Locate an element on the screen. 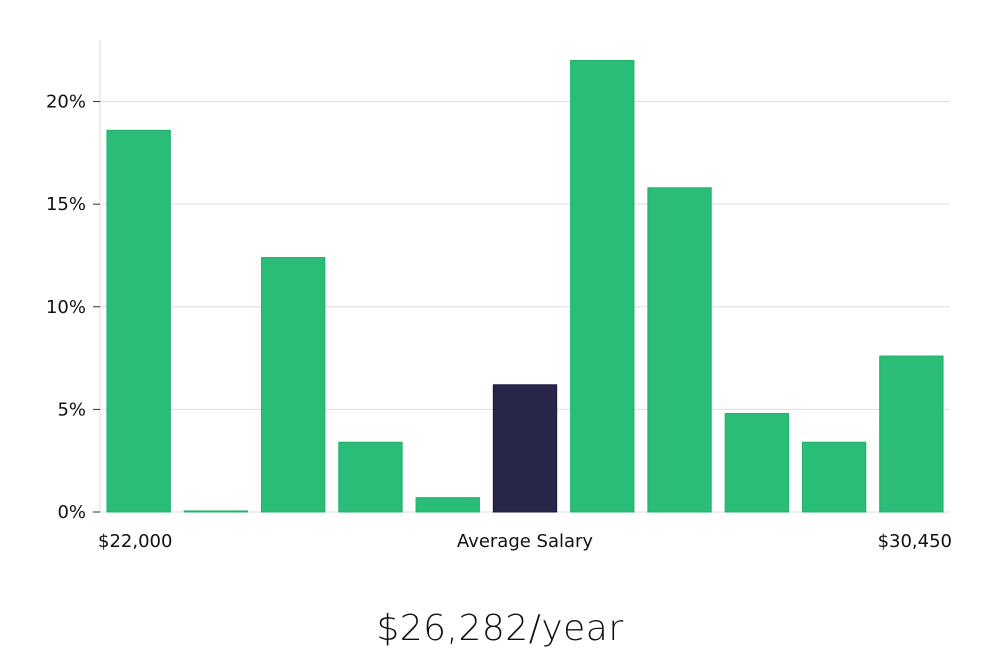 The image size is (1000, 660). y-tick-label-20: 20% is located at coordinates (66, 102).